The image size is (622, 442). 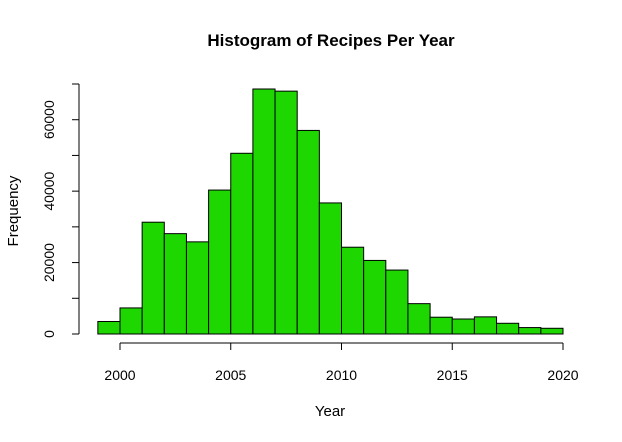 What do you see at coordinates (330, 411) in the screenshot?
I see `x-axis-label: Year` at bounding box center [330, 411].